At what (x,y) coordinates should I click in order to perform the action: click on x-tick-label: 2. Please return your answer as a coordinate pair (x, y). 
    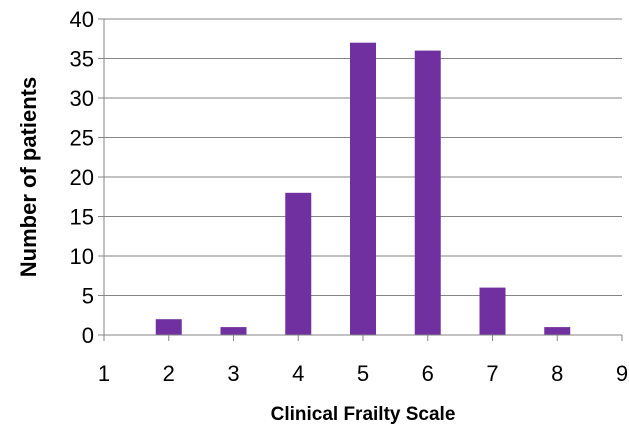
    Looking at the image, I should click on (169, 373).